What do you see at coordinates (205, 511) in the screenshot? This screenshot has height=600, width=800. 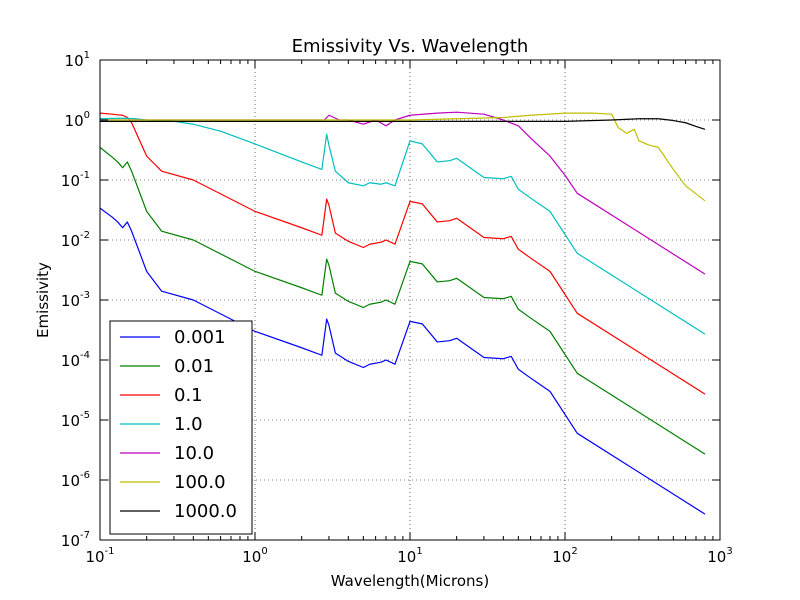 I see `legend-label: 1000.0` at bounding box center [205, 511].